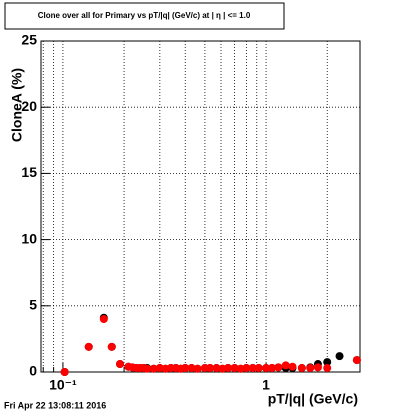 The width and height of the screenshot is (400, 414). Describe the element at coordinates (29, 106) in the screenshot. I see `y-tick-label: 20` at that location.